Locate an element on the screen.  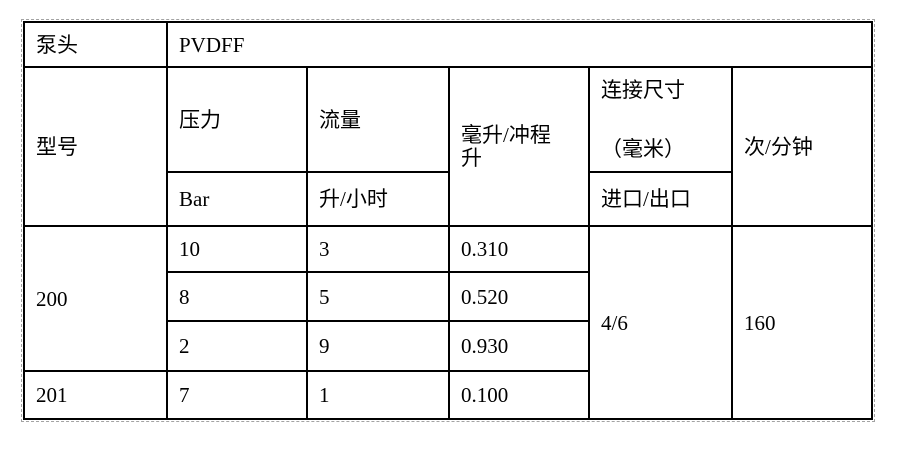
flow-value: 1 is located at coordinates (324, 395).